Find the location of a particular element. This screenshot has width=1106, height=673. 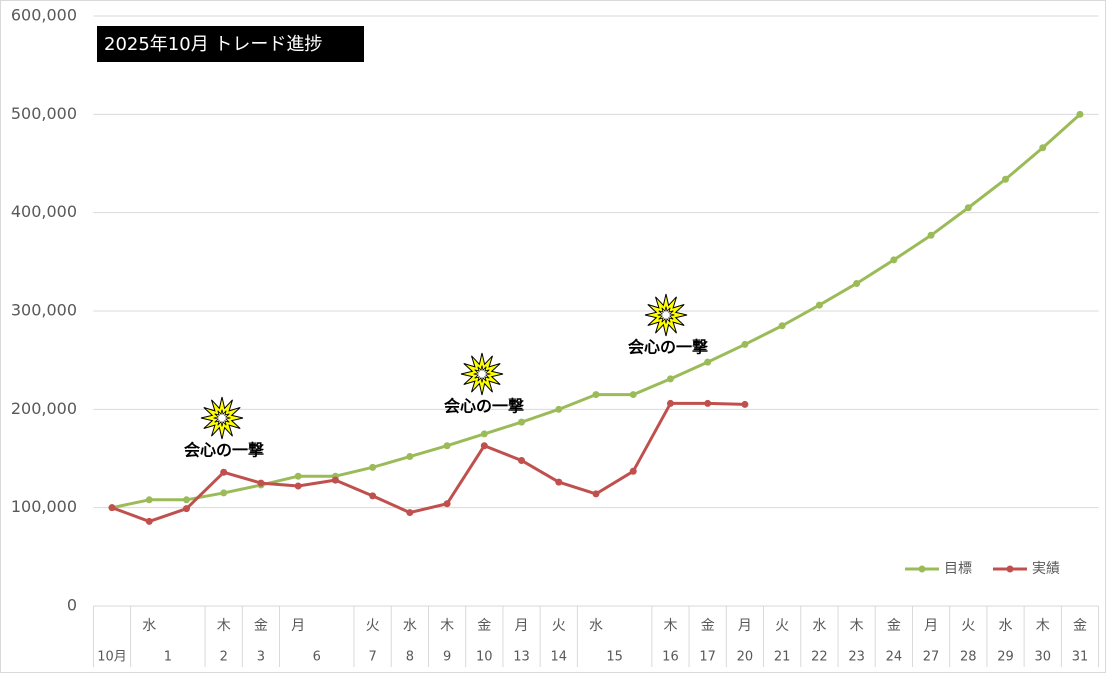

date-label: 24 is located at coordinates (894, 657).